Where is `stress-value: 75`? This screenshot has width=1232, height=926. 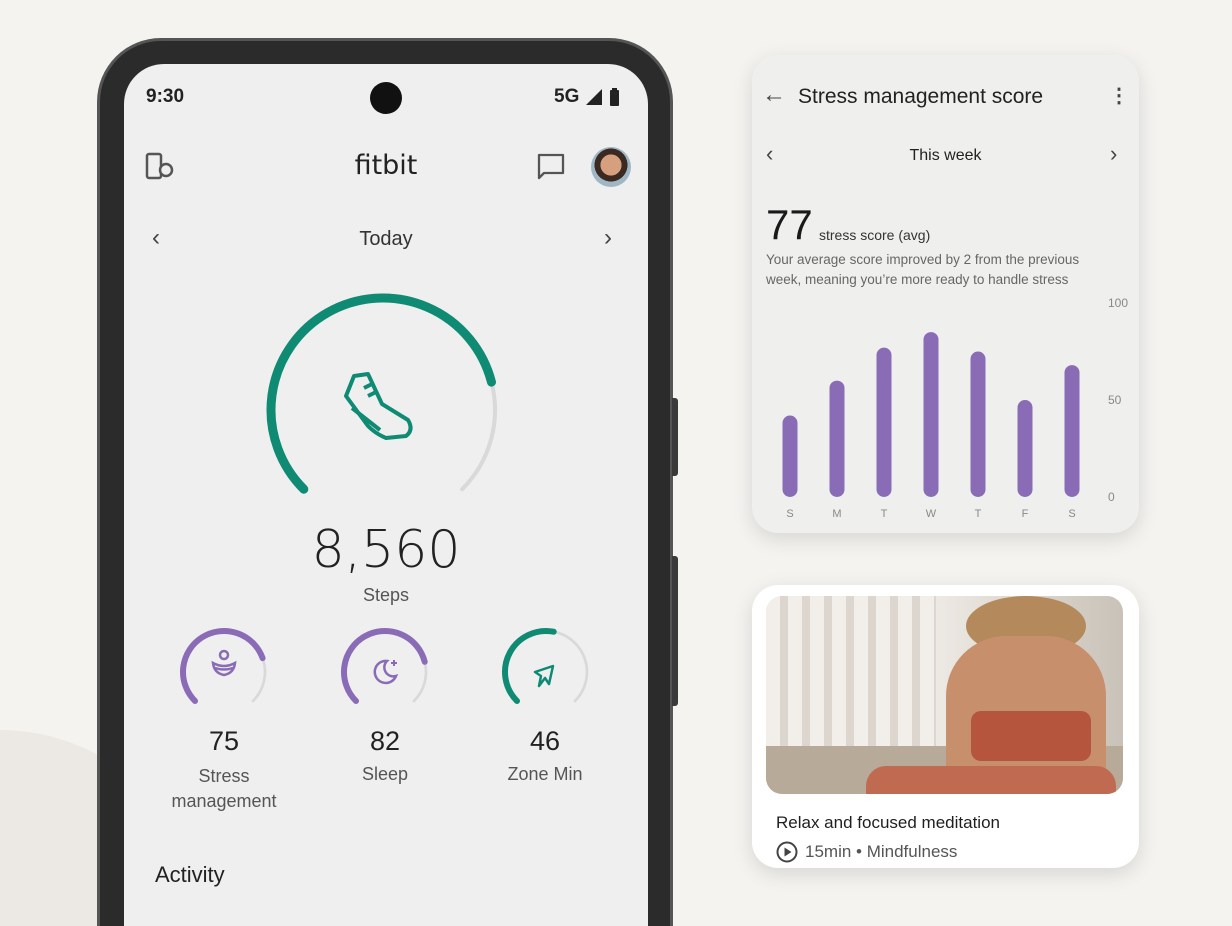
stress-value: 75 is located at coordinates (224, 741).